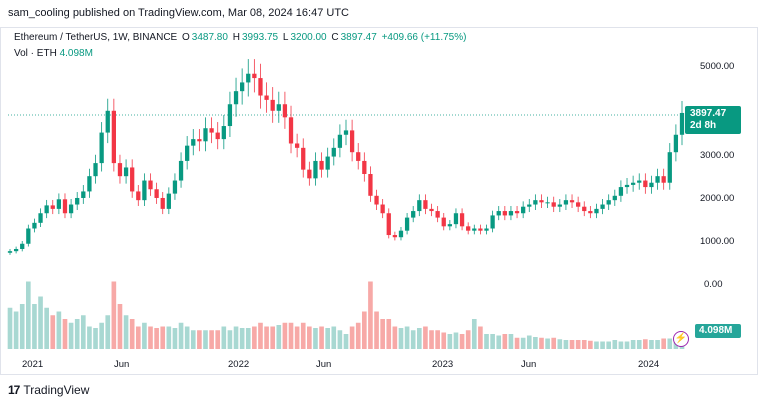 This screenshot has width=760, height=407. Describe the element at coordinates (285, 37) in the screenshot. I see `low-label: L` at that location.